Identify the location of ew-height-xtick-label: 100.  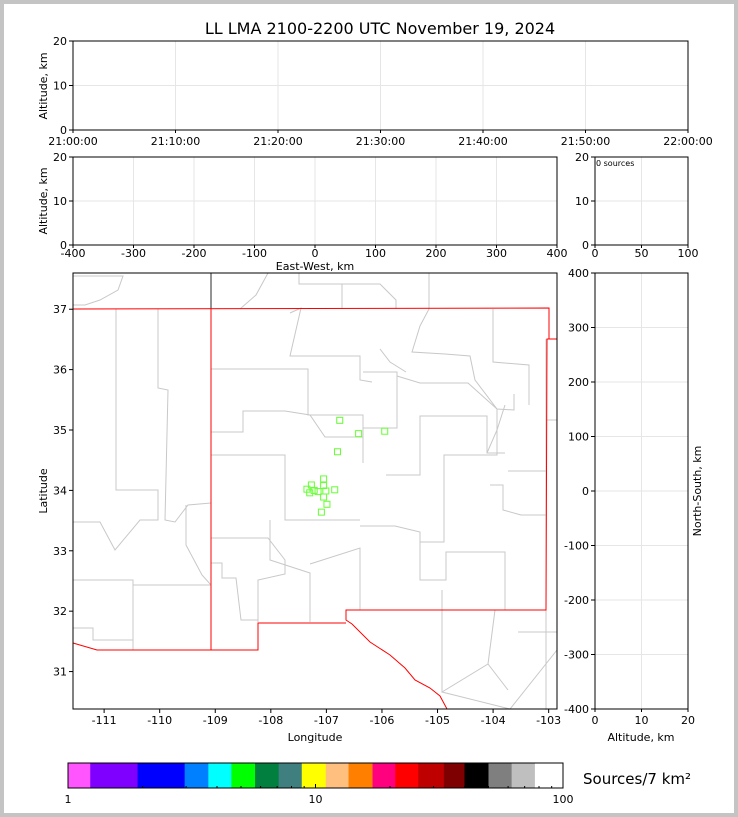
(375, 253).